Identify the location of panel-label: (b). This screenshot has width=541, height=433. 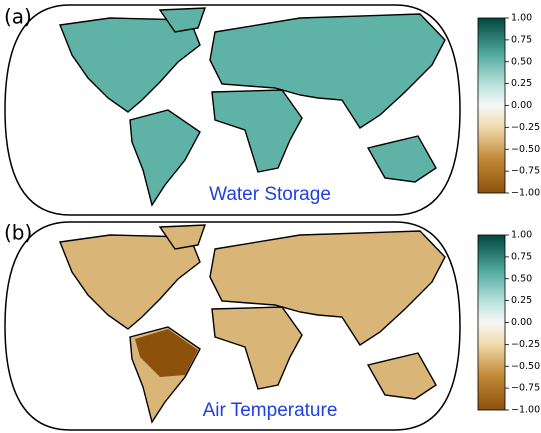
(18, 233).